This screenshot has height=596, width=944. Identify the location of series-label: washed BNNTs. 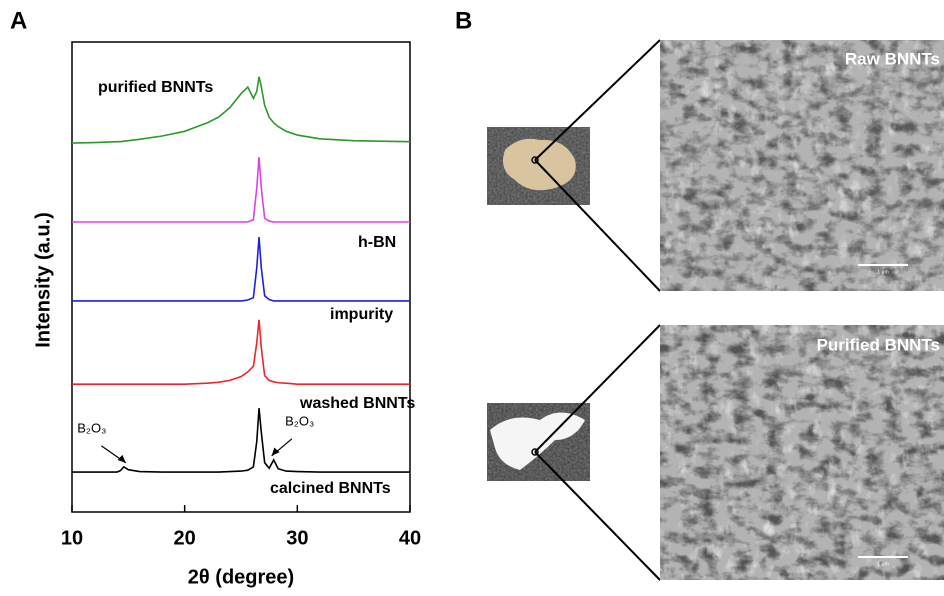
(357, 403).